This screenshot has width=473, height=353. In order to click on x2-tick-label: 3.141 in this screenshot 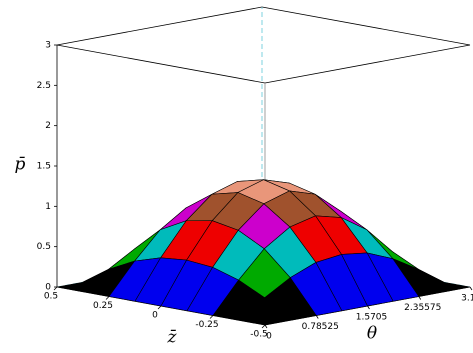, I will do `click(467, 299)`.